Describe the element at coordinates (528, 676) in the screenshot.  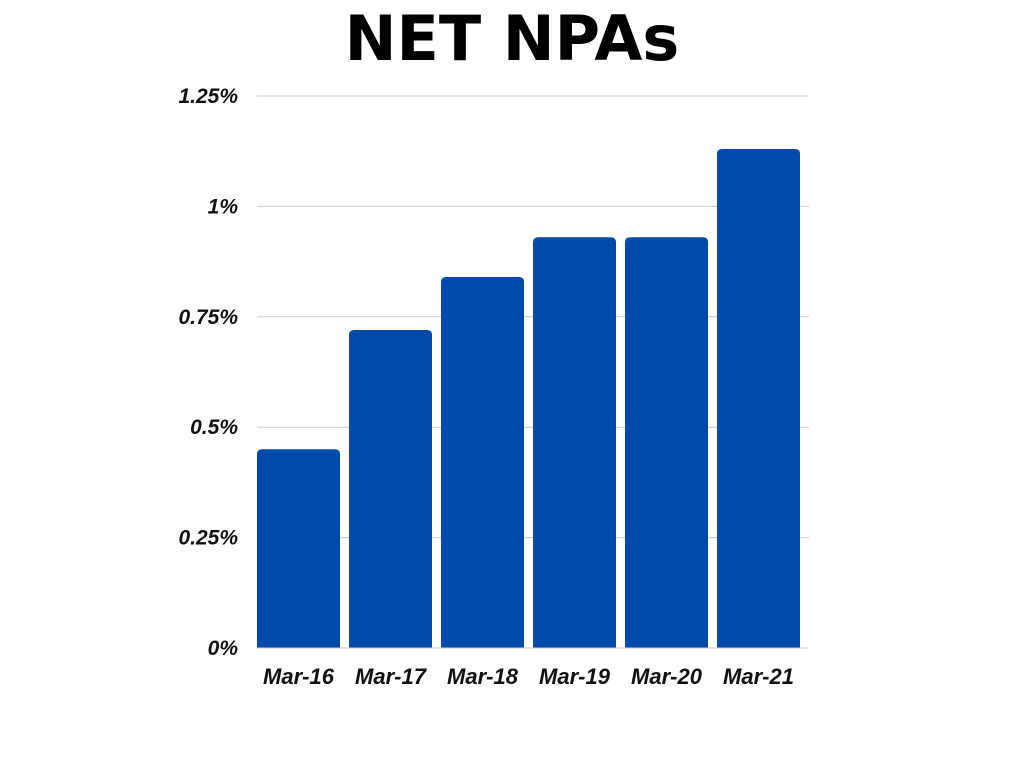
I see `x-axis-category-labels: Mar-16 Mar-17 Mar-18 Mar-19 Mar-20 Mar-21` at that location.